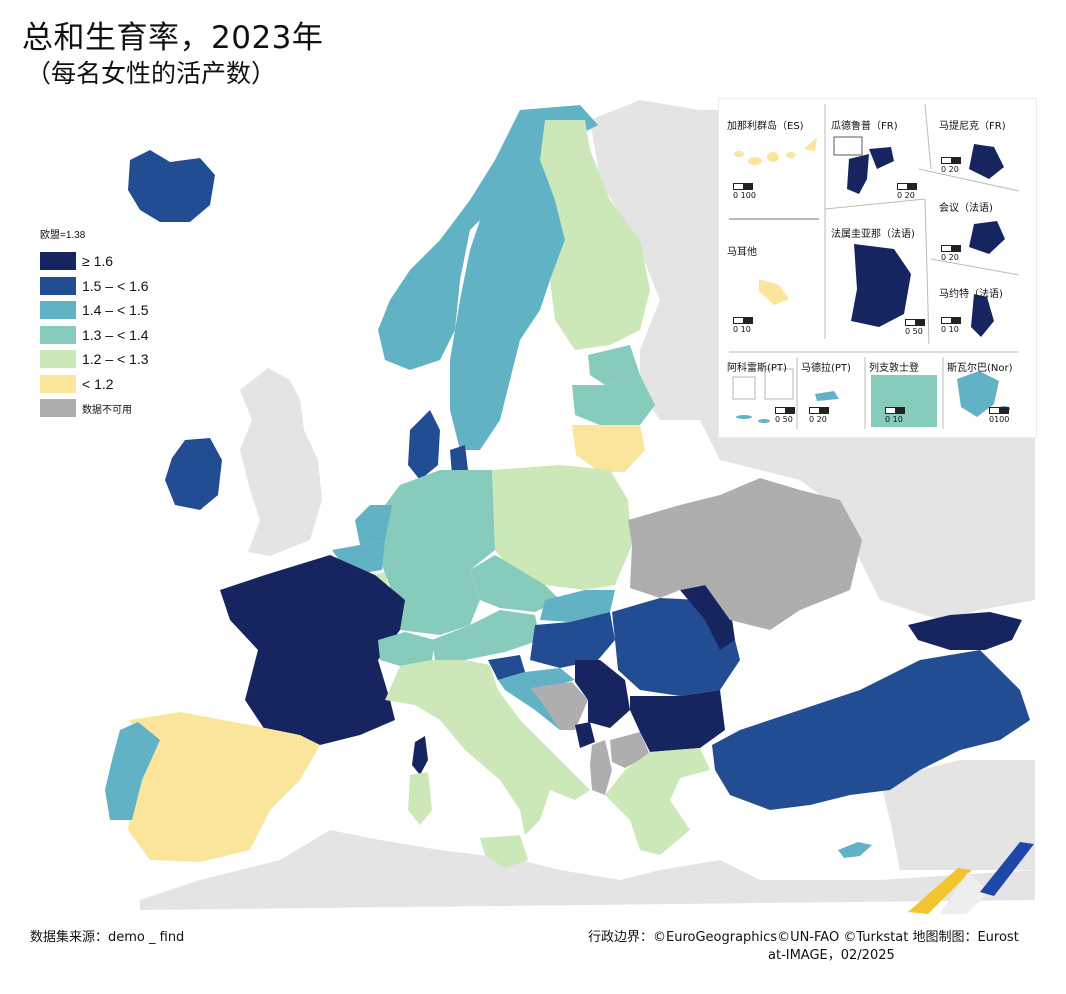  Describe the element at coordinates (831, 955) in the screenshot. I see `map-credit-line-2: at-IMAGE，02/2025` at that location.